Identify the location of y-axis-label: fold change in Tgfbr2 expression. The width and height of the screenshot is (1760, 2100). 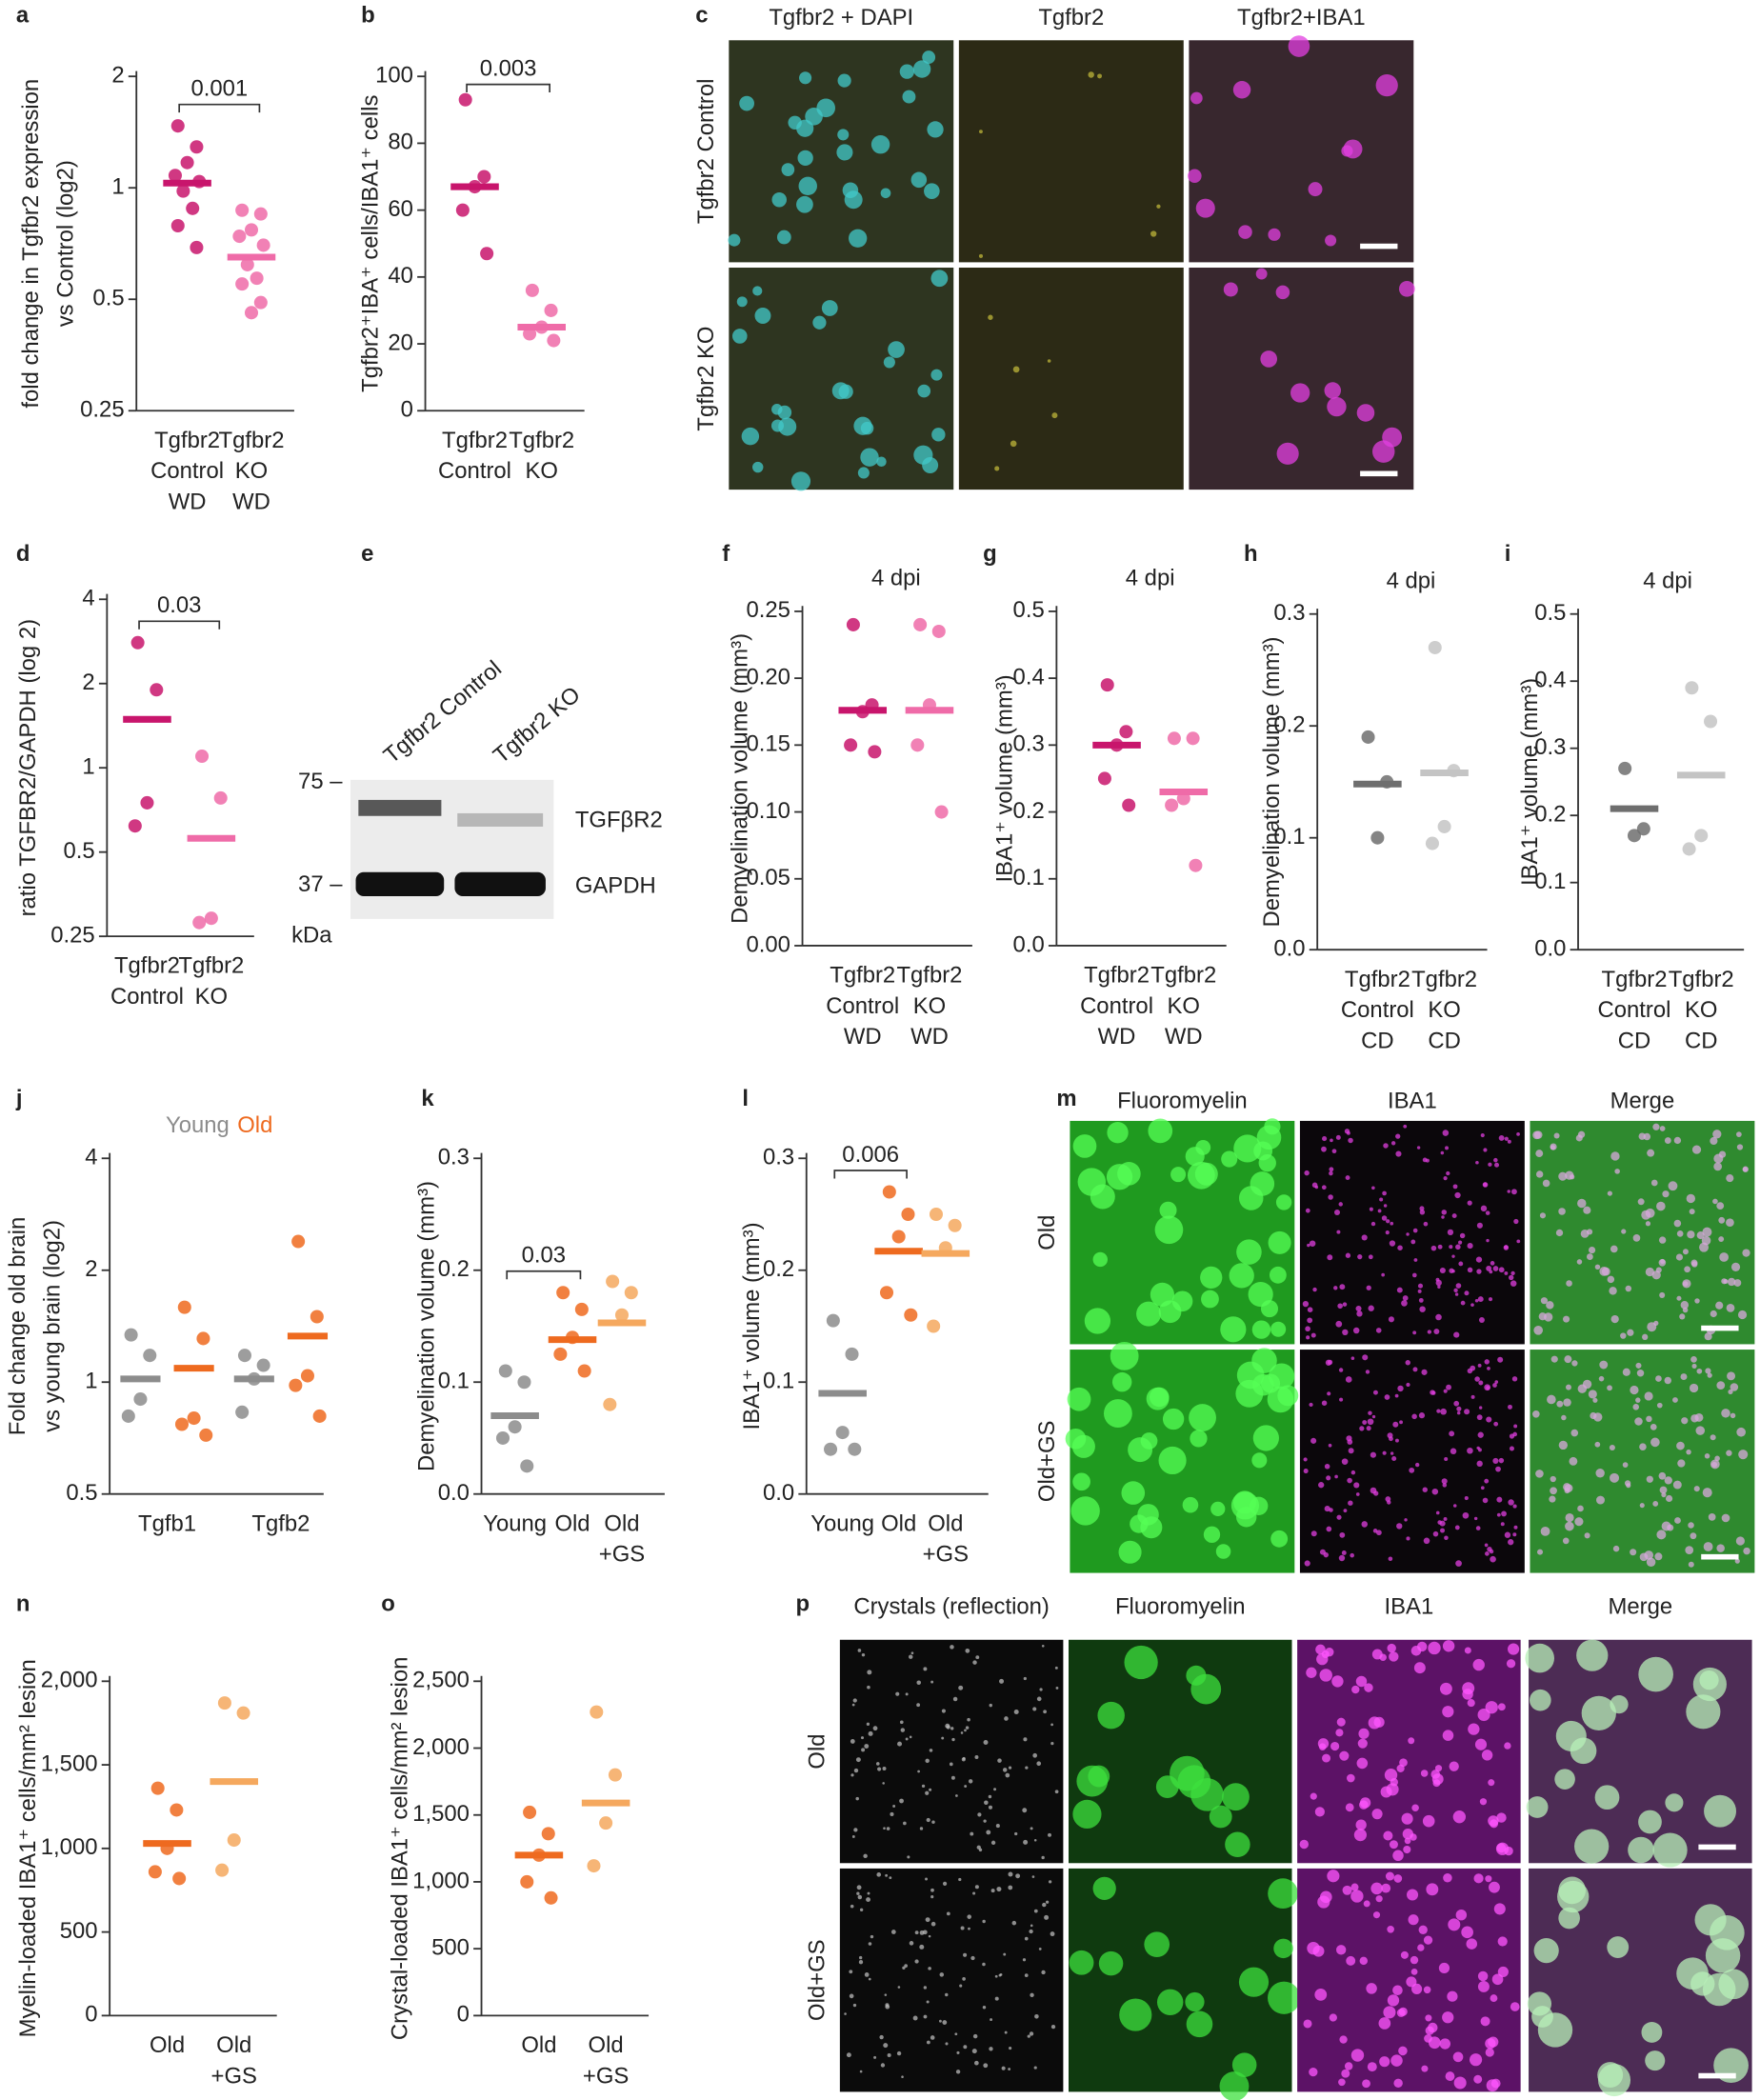
(31, 244).